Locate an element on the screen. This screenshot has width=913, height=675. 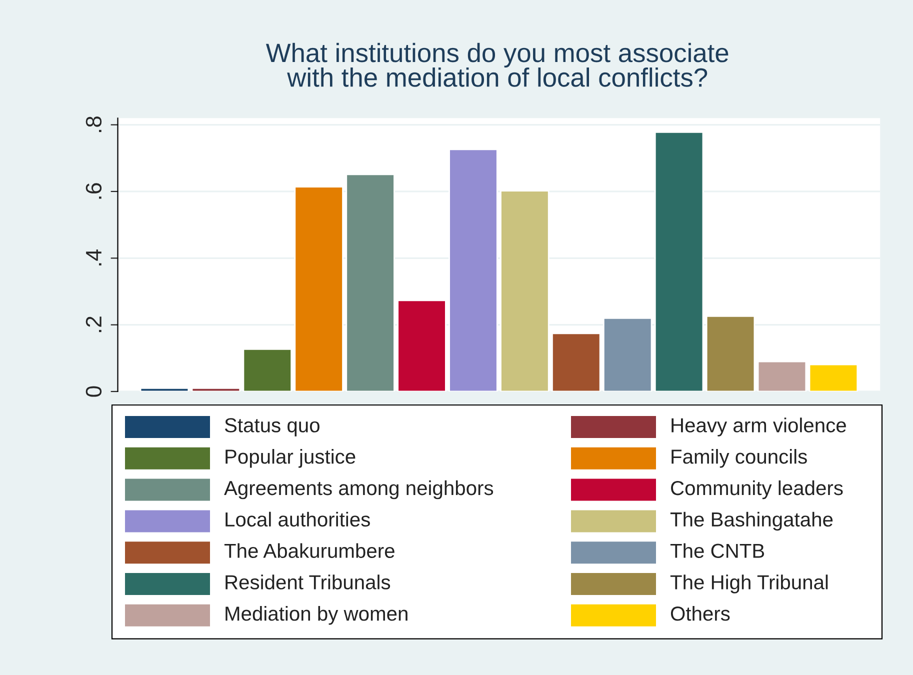
legend-label: Resident Tribunals is located at coordinates (308, 582).